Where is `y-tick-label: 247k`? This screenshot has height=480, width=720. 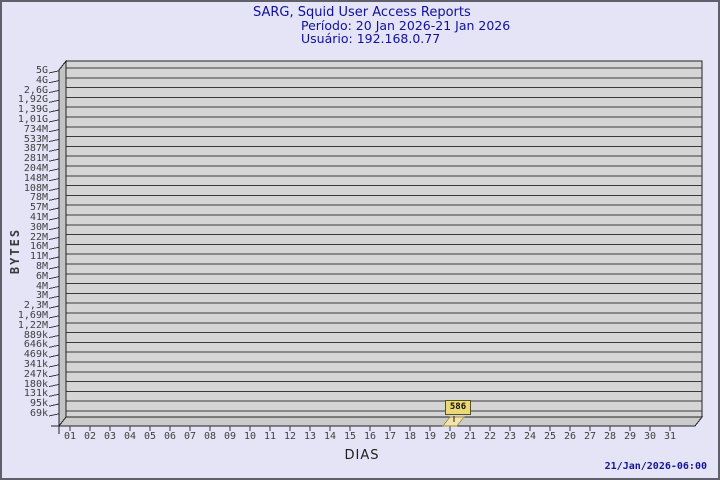
y-tick-label: 247k is located at coordinates (35, 374).